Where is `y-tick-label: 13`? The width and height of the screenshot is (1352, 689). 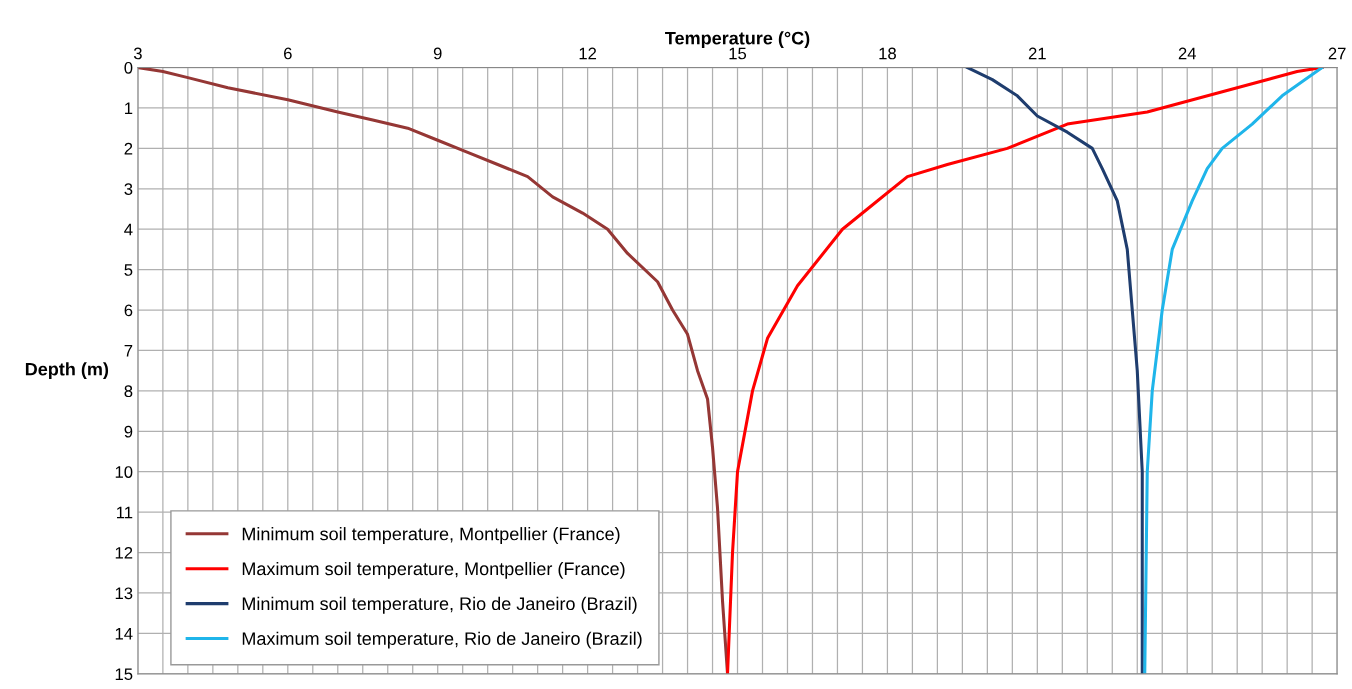 y-tick-label: 13 is located at coordinates (124, 593).